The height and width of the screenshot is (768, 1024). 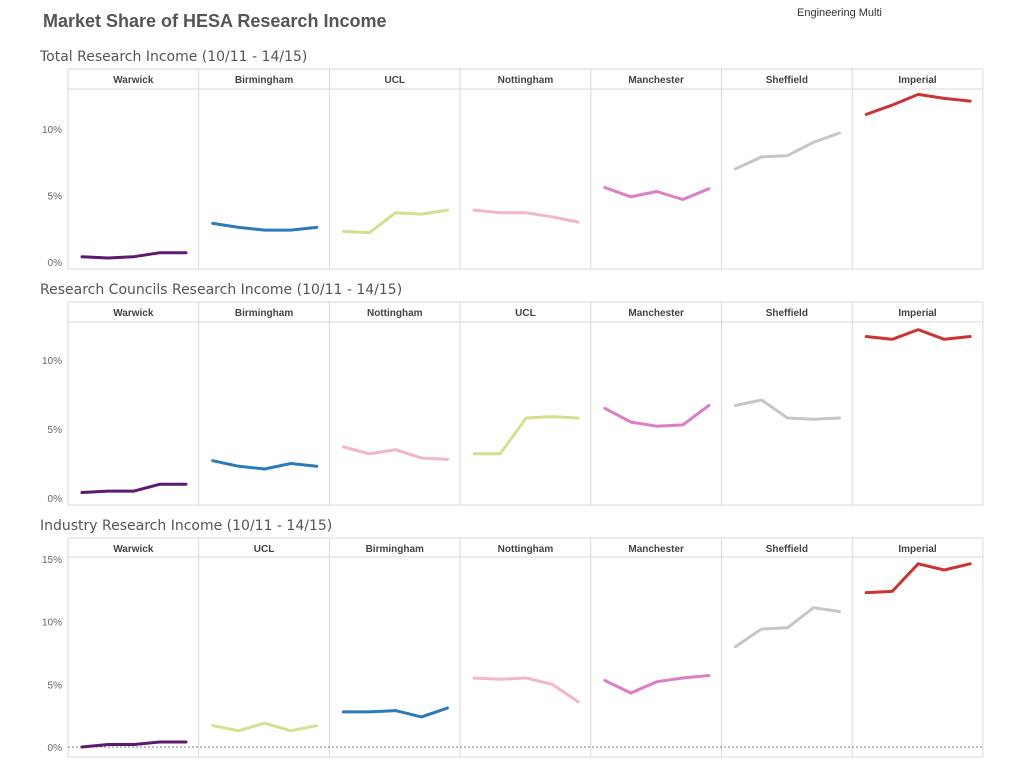 What do you see at coordinates (839, 13) in the screenshot?
I see `discipline-filter-label: Engineering Multi` at bounding box center [839, 13].